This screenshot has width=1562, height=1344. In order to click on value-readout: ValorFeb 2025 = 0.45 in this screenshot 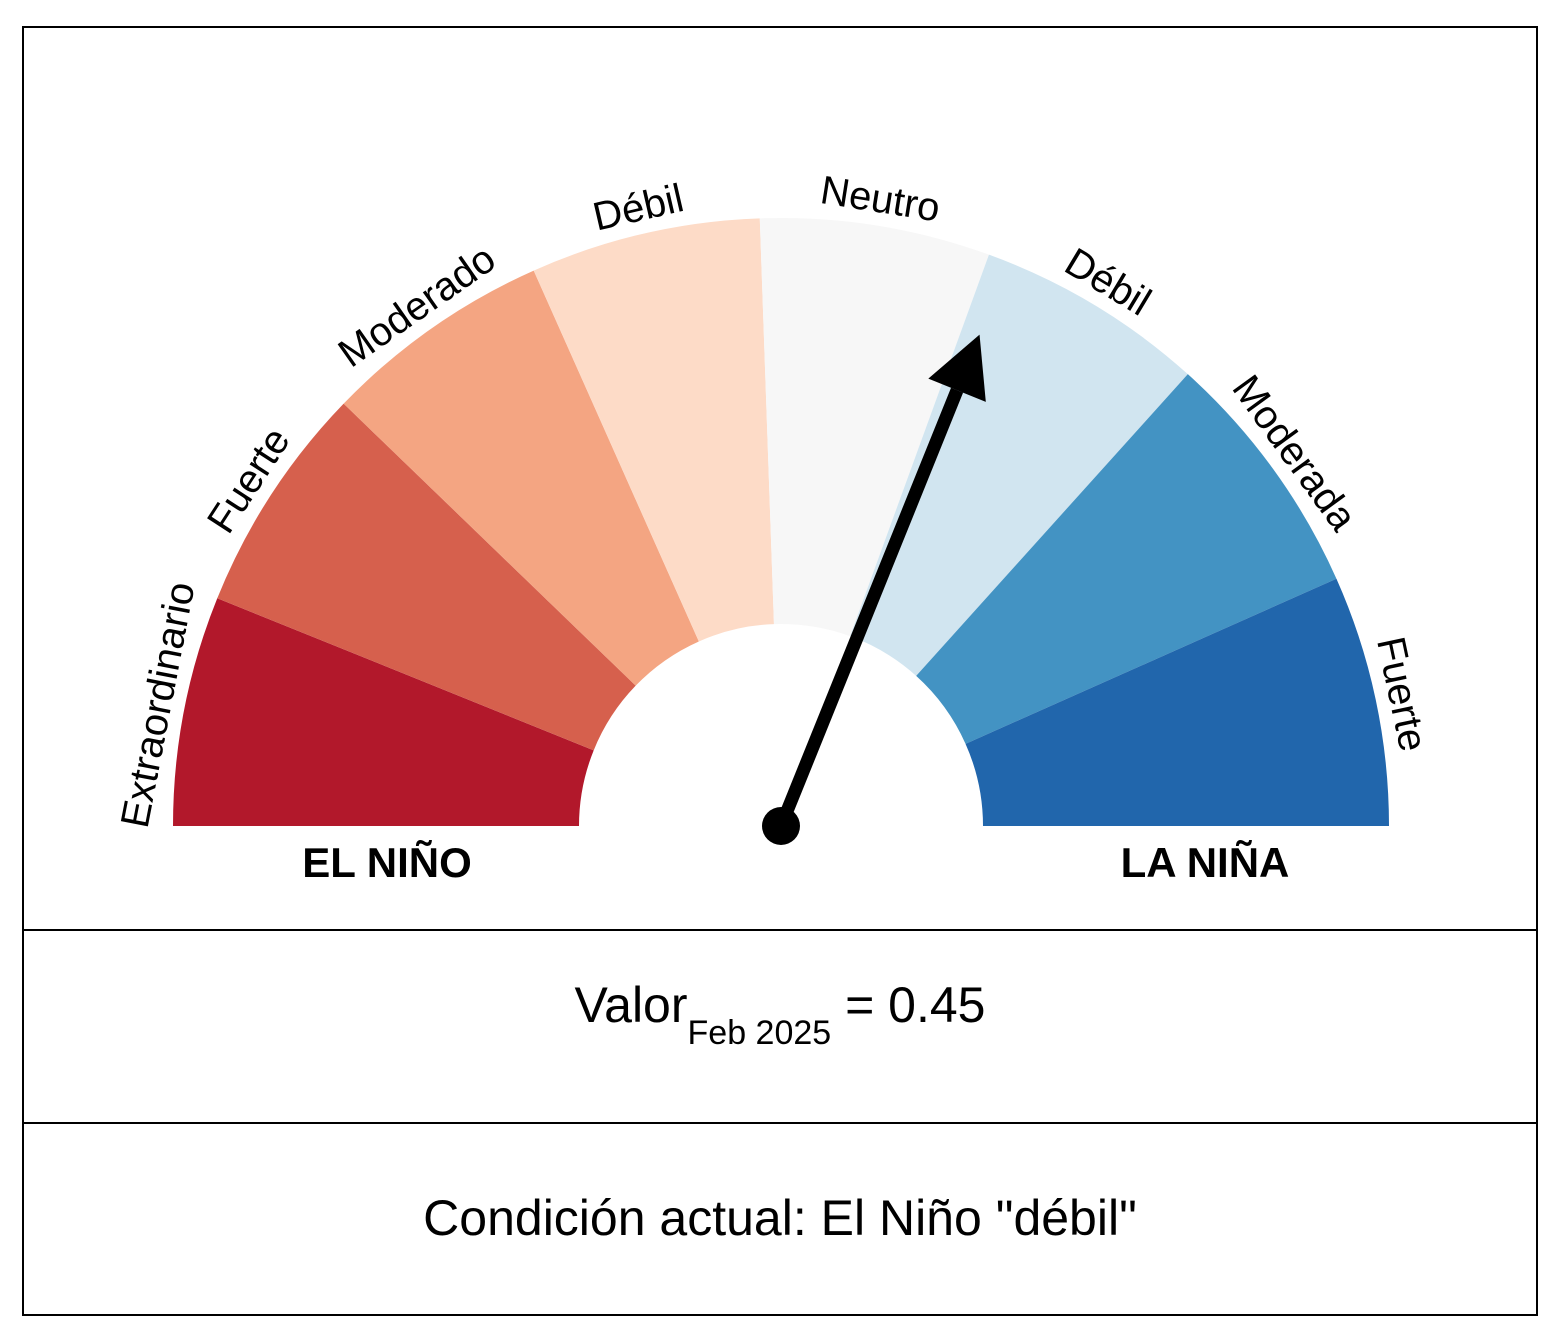, I will do `click(780, 1015)`.